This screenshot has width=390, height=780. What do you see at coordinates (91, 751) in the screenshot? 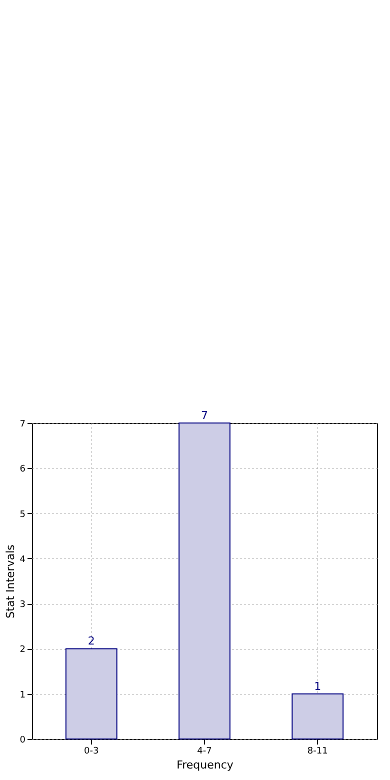
I see `x-tick-label: 0-3` at bounding box center [91, 751].